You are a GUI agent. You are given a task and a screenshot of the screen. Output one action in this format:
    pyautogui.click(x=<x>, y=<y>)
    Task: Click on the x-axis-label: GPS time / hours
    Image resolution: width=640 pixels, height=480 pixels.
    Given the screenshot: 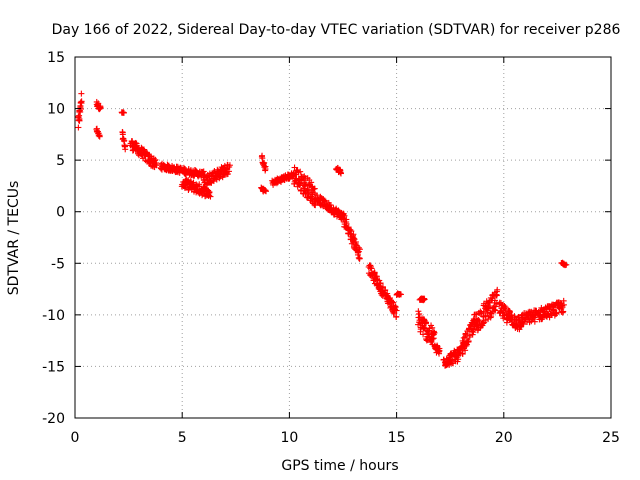 What is the action you would take?
    pyautogui.click(x=339, y=466)
    